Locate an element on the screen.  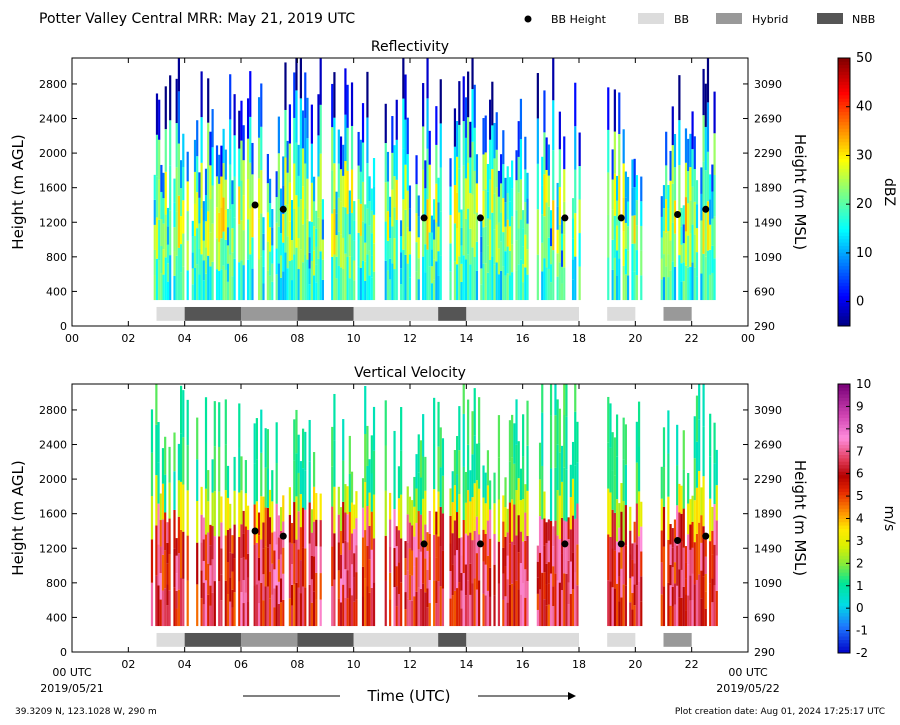
colorbar-tick-label: -2 is located at coordinates (862, 653).